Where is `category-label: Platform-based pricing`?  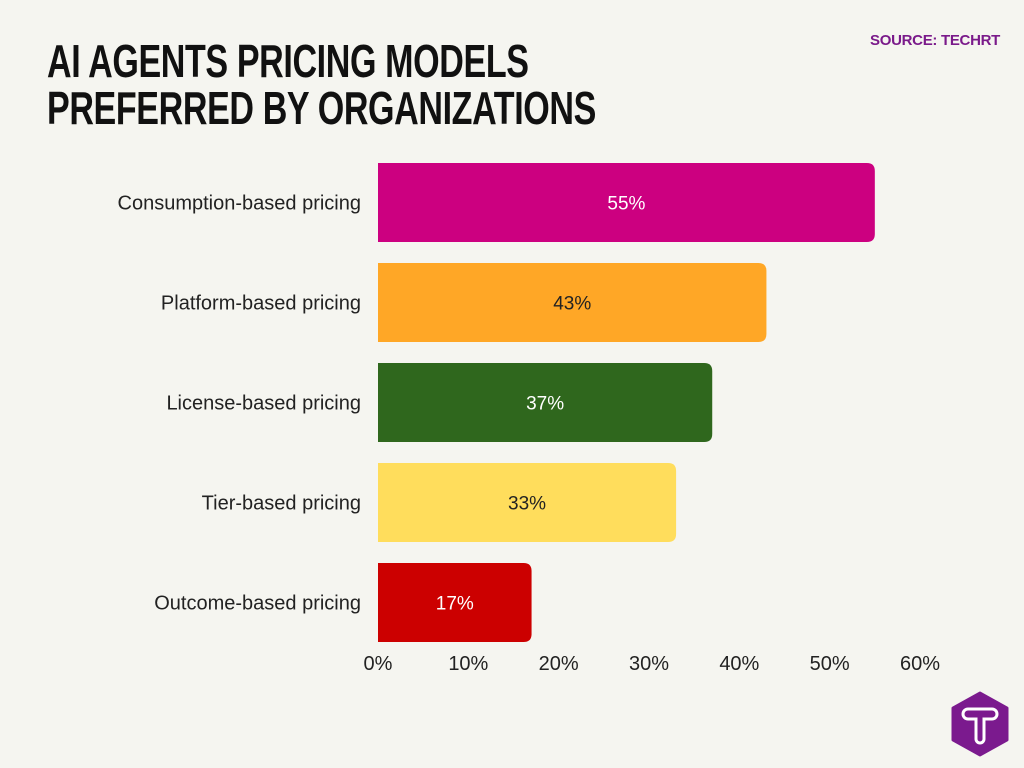 category-label: Platform-based pricing is located at coordinates (261, 304).